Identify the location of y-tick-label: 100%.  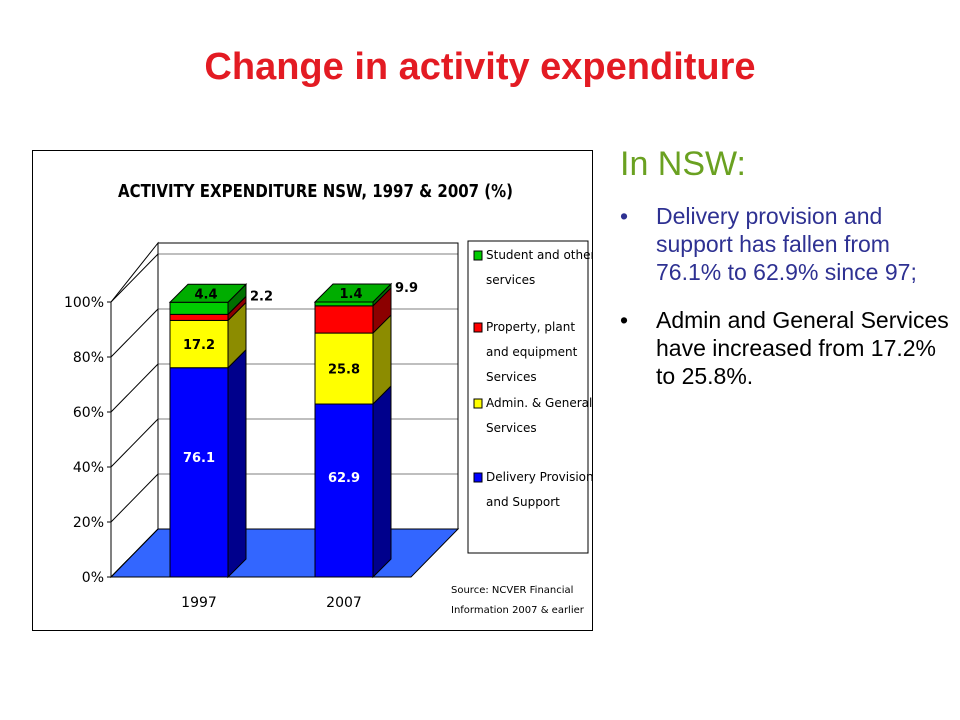
(84, 303).